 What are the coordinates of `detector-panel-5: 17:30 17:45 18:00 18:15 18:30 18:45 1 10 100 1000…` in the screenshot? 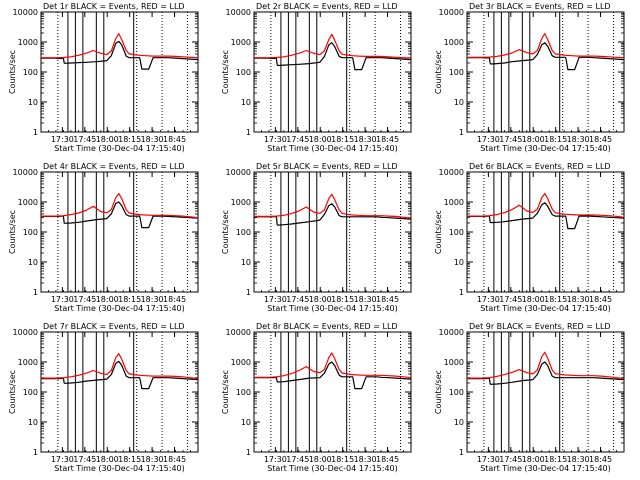 It's located at (316, 237).